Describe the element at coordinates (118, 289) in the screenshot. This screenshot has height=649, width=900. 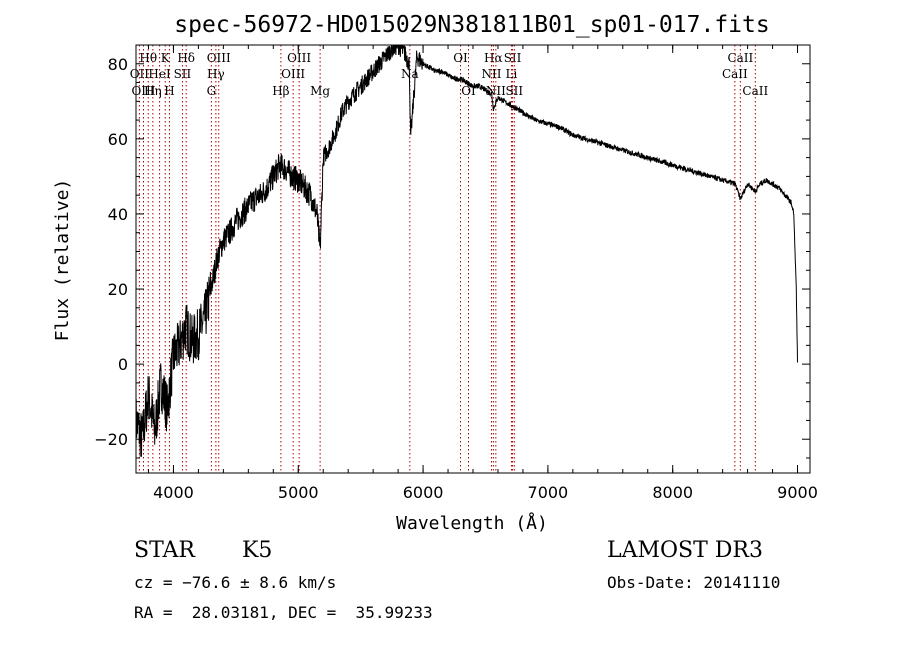
I see `y-tick-label-2: 20` at that location.